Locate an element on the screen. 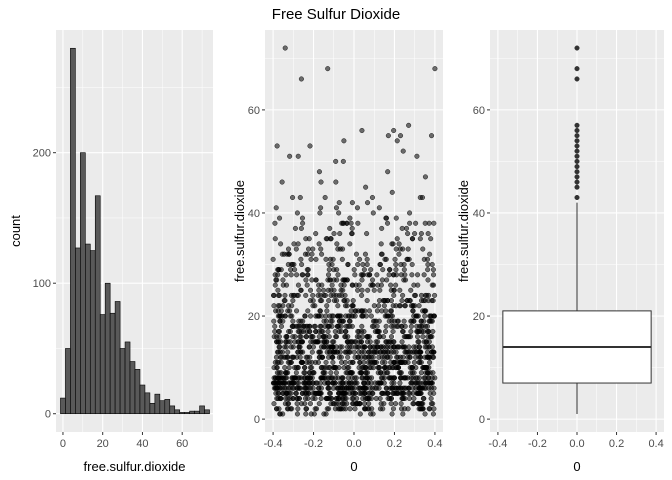  y-tick-label: 60 is located at coordinates (254, 111).